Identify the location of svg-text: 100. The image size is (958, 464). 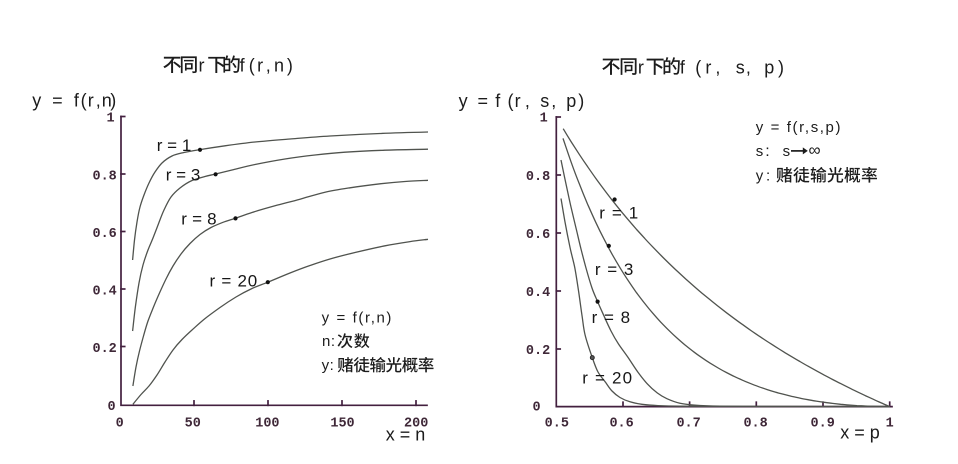
(267, 423).